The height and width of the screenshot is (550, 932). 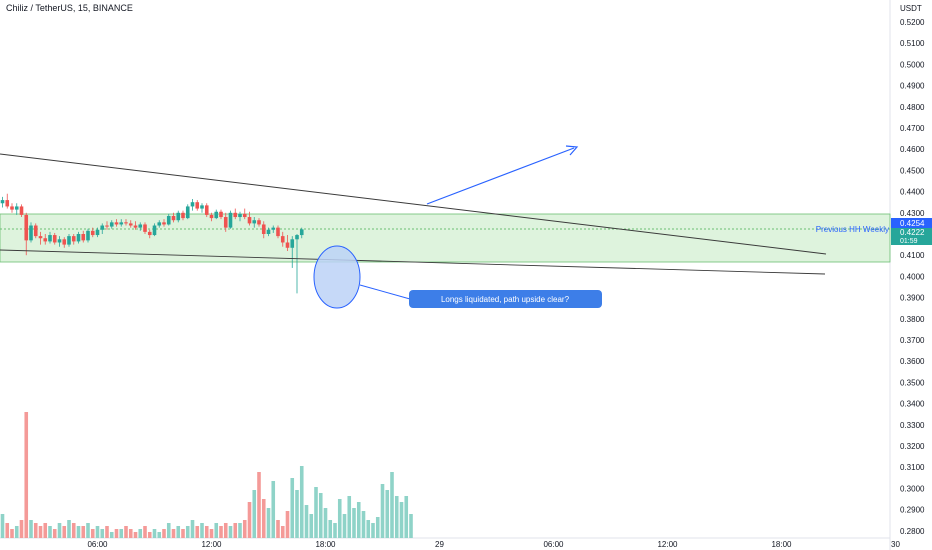 I want to click on candles, so click(x=152, y=243).